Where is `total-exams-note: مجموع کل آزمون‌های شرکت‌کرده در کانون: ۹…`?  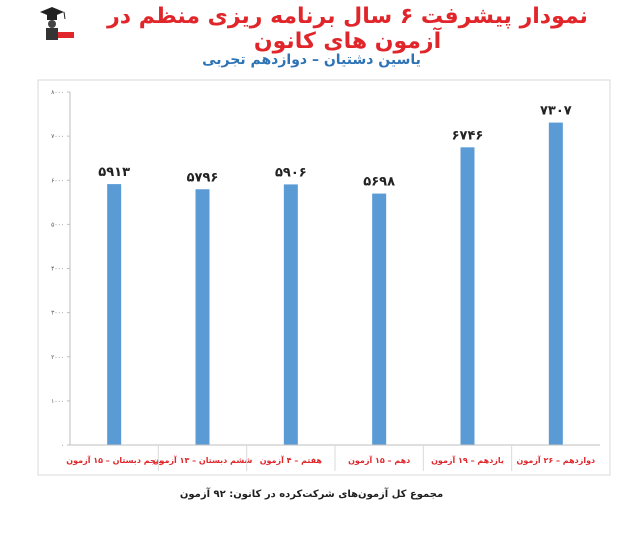
total-exams-note: مجموع کل آزمون‌های شرکت‌کرده در کانون: ۹… is located at coordinates (311, 494).